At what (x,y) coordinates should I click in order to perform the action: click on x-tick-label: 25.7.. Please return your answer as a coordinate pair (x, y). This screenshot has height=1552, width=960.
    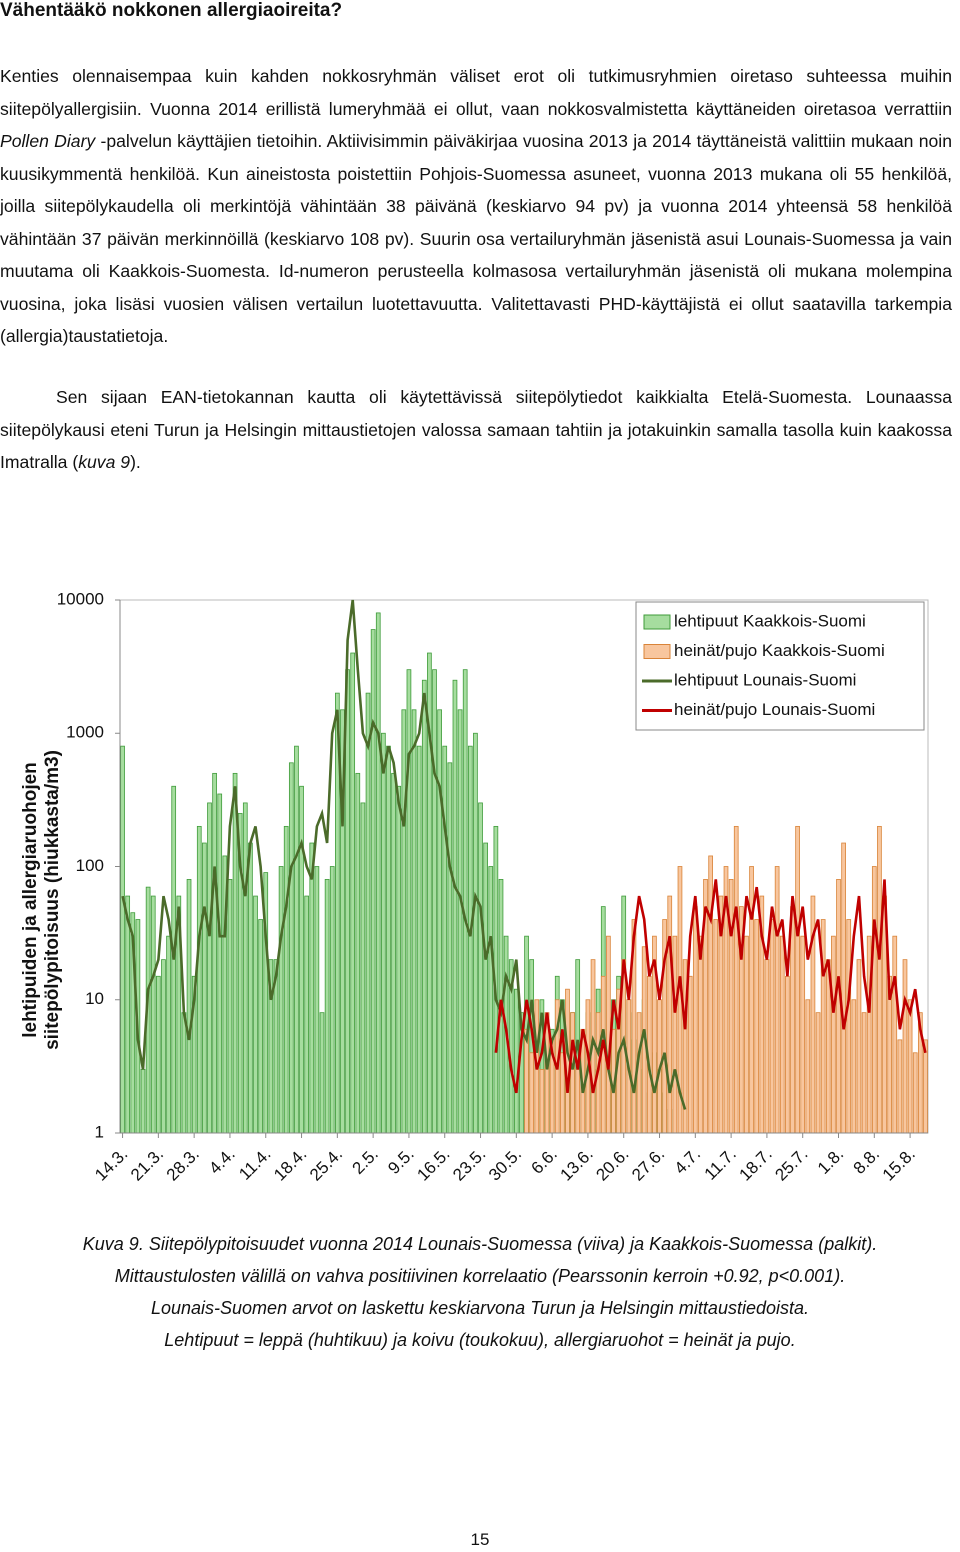
    Looking at the image, I should click on (791, 1164).